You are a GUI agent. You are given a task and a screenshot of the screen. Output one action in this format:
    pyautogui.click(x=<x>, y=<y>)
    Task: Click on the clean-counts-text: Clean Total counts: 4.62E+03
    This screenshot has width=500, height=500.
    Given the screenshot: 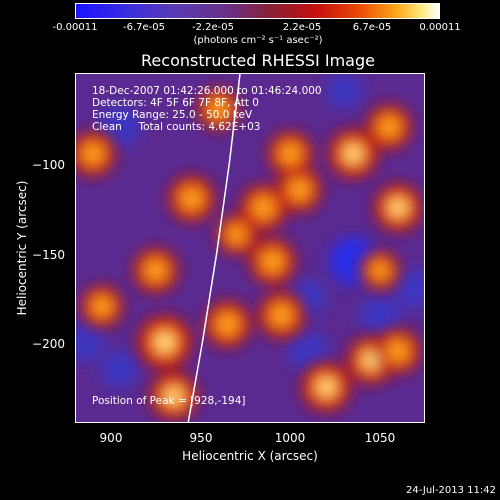 What is the action you would take?
    pyautogui.click(x=176, y=127)
    